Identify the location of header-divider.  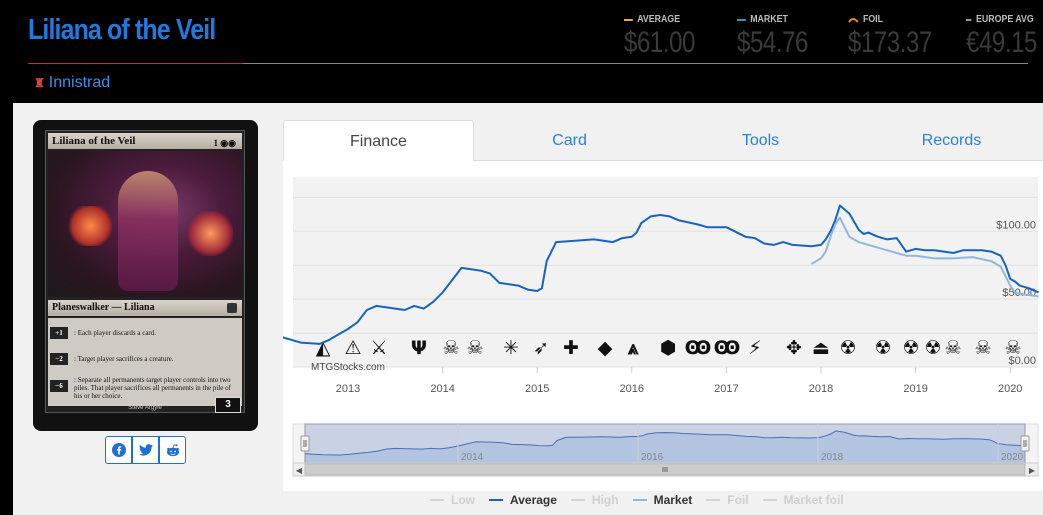
(635, 63).